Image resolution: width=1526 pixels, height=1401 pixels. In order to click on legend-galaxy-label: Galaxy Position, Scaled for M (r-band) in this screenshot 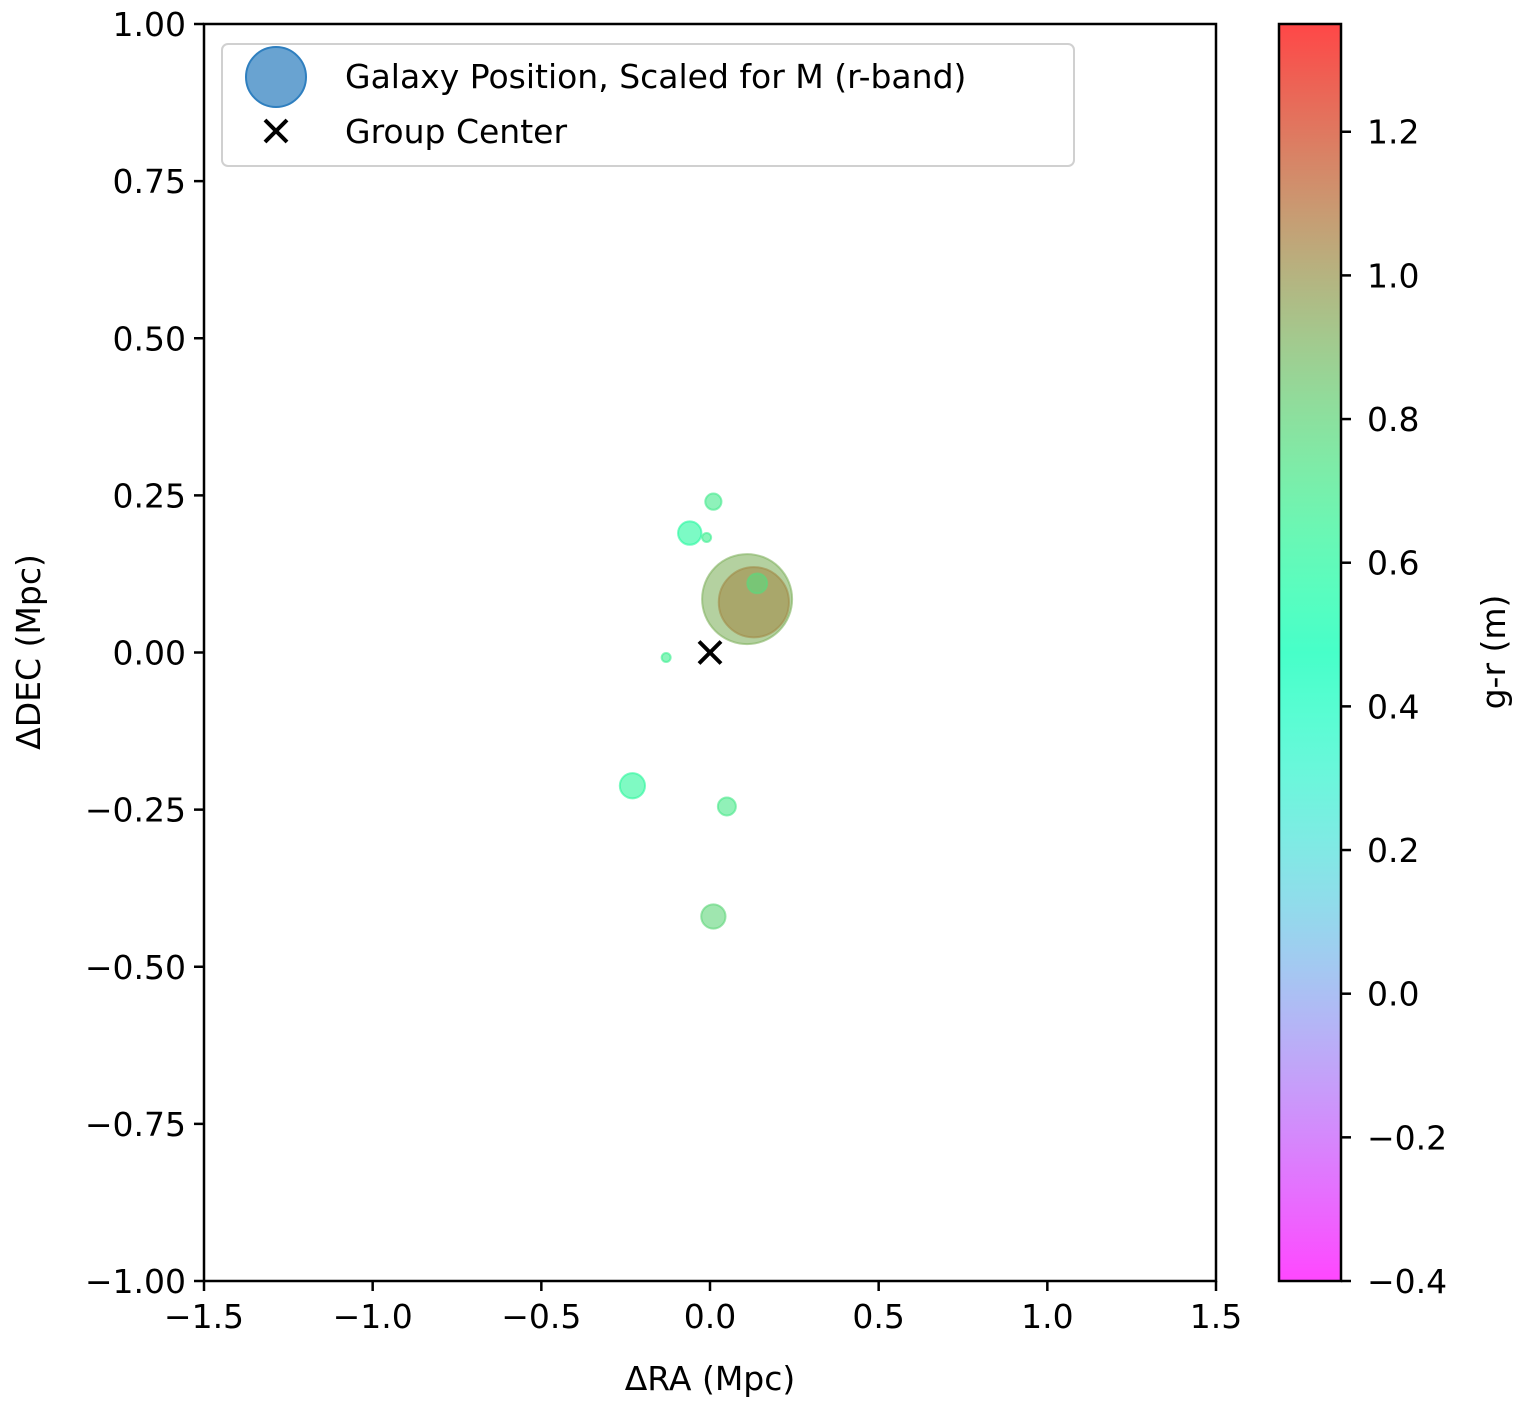, I will do `click(655, 76)`.